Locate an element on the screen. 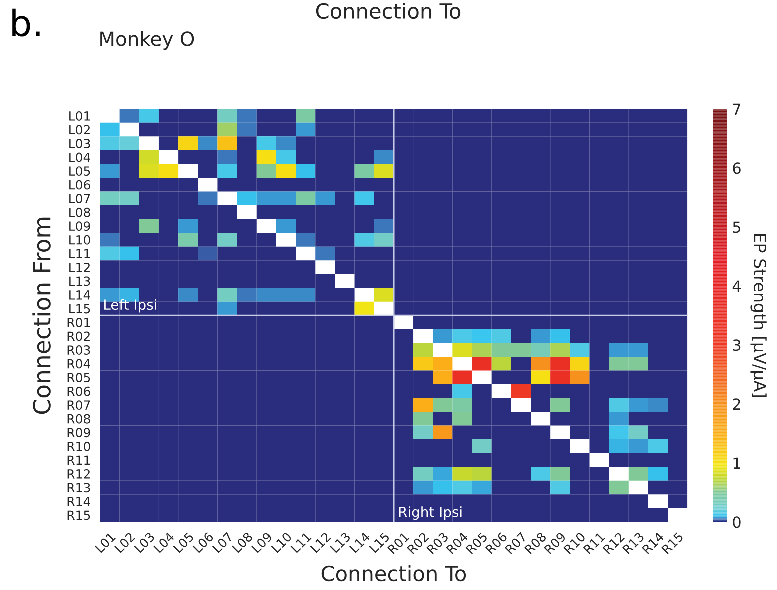 Image resolution: width=777 pixels, height=590 pixels. y-tick-label: L10 is located at coordinates (80, 240).